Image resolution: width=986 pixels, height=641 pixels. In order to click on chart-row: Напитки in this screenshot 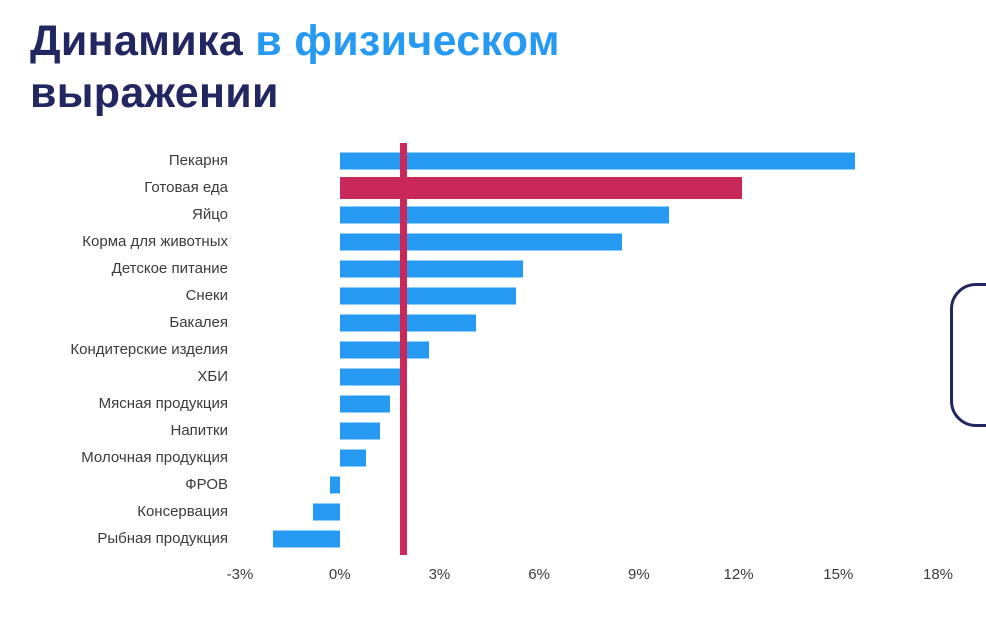, I will do `click(493, 430)`.